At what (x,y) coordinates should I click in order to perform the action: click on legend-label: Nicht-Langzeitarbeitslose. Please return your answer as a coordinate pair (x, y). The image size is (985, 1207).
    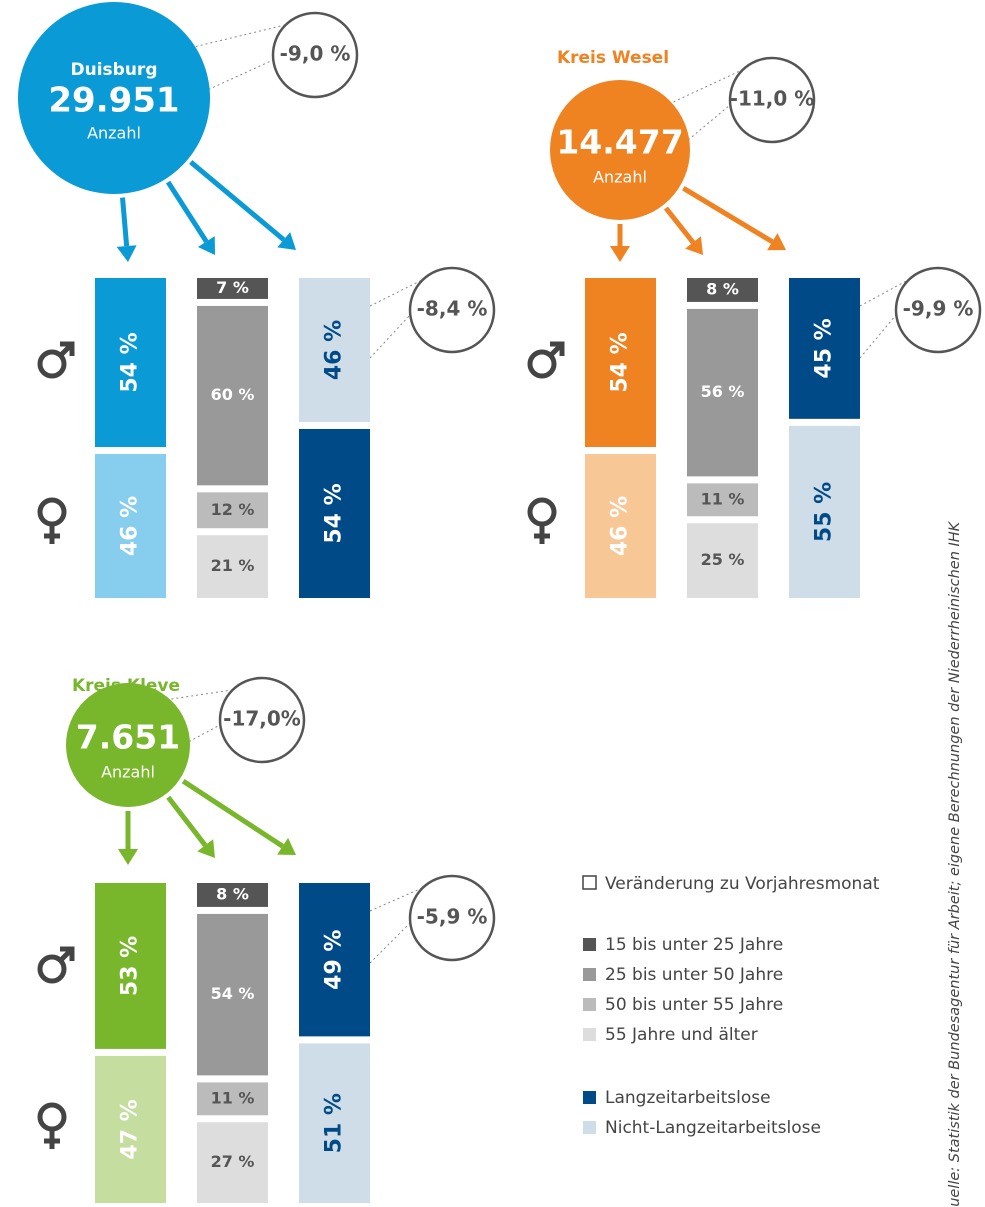
    Looking at the image, I should click on (713, 1128).